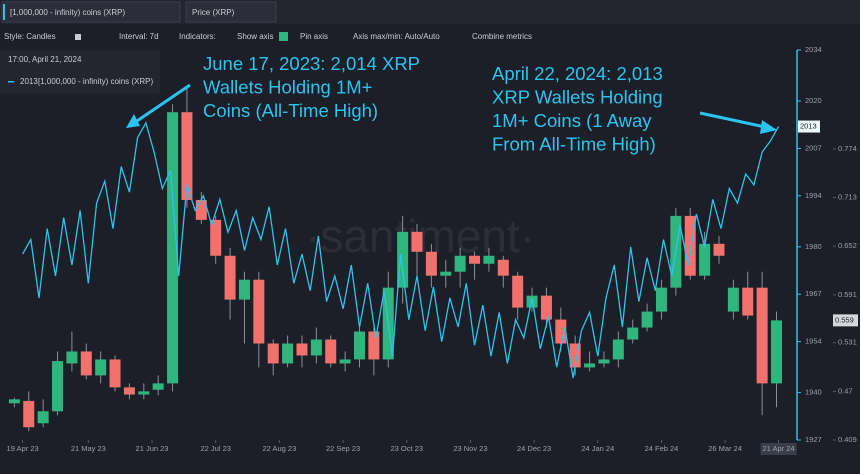 The width and height of the screenshot is (860, 474). Describe the element at coordinates (813, 195) in the screenshot. I see `y-tick-label: 1994` at that location.